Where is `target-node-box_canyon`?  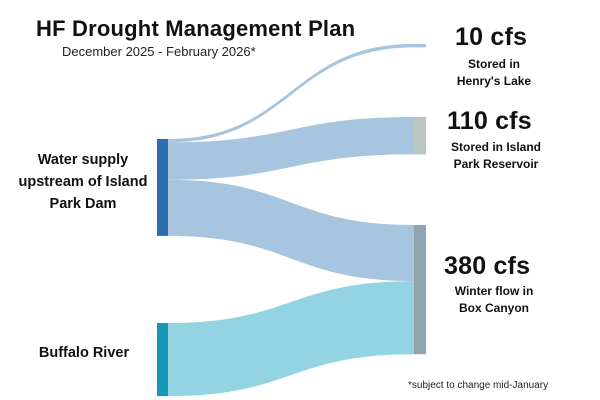 target-node-box_canyon is located at coordinates (420, 290).